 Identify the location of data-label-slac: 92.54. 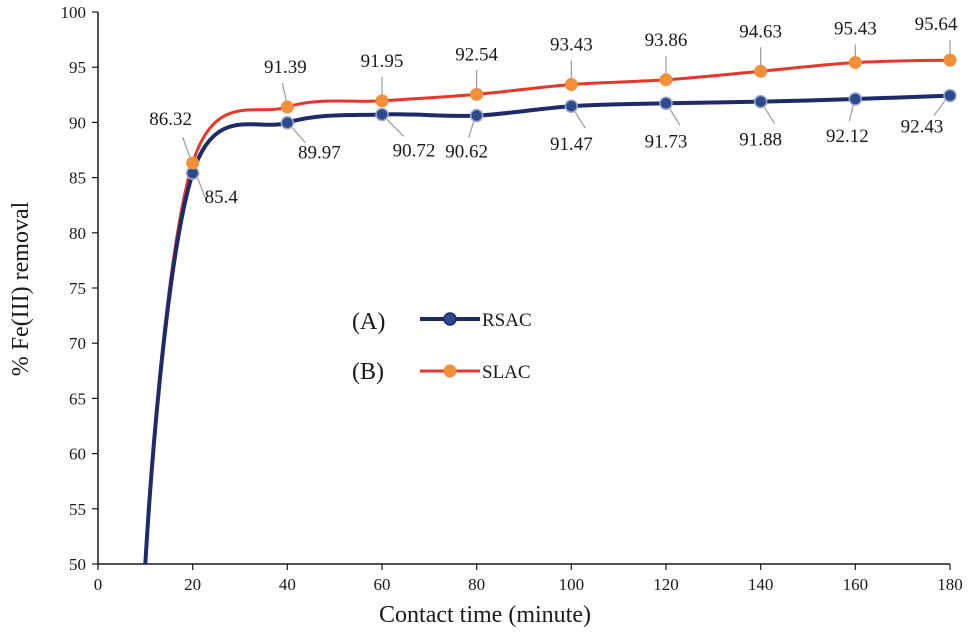
(476, 54).